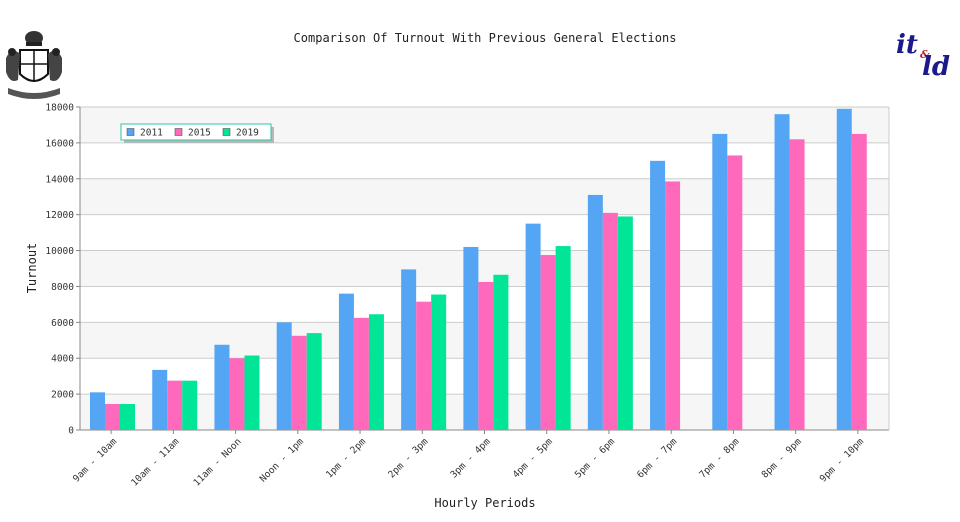 The image size is (960, 522). What do you see at coordinates (62, 287) in the screenshot?
I see `y-tick-label: 8000` at bounding box center [62, 287].